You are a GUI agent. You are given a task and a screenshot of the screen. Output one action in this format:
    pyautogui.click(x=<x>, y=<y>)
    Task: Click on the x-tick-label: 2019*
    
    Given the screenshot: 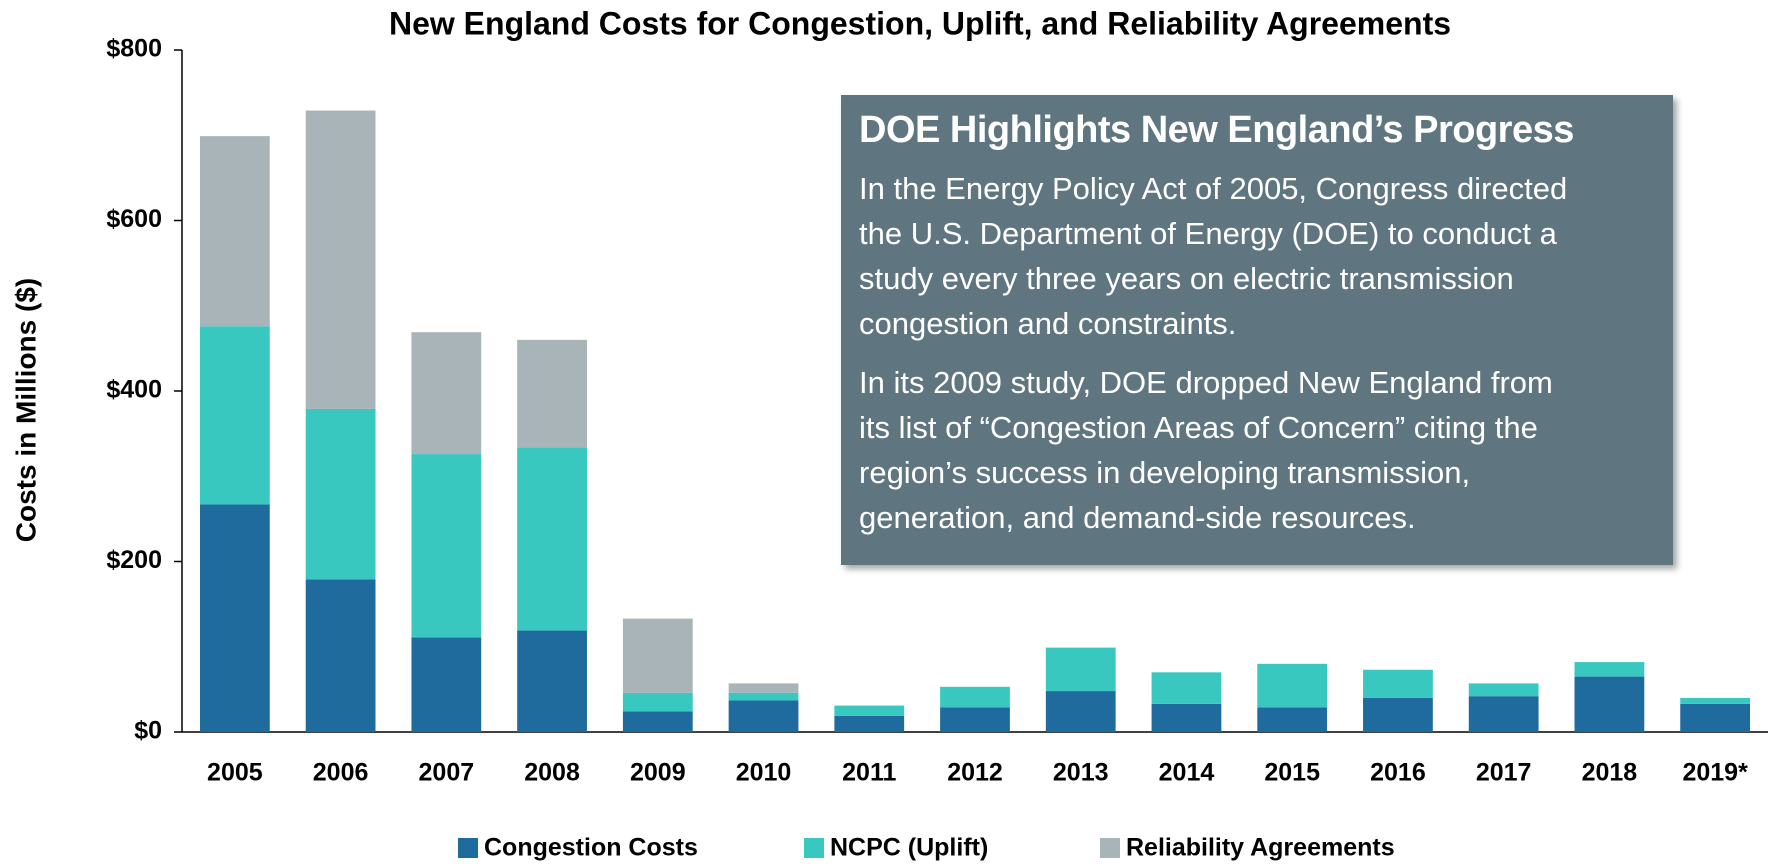 What is the action you would take?
    pyautogui.click(x=1715, y=773)
    